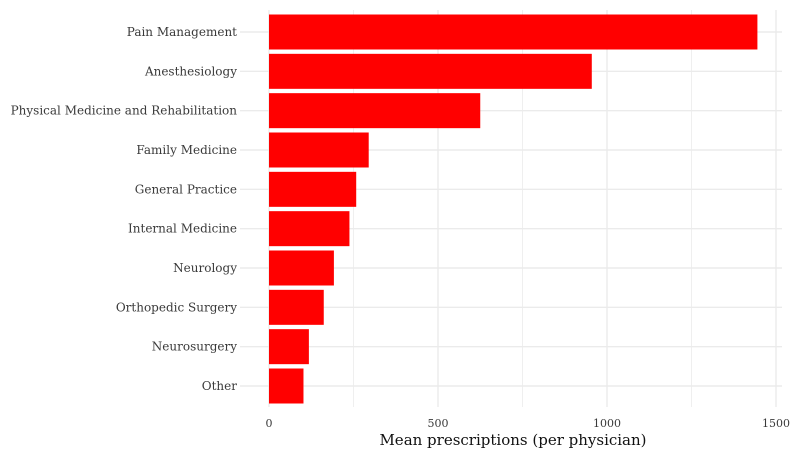 Image resolution: width=790 pixels, height=456 pixels. I want to click on y-axis-category-label: Pain Management, so click(182, 32).